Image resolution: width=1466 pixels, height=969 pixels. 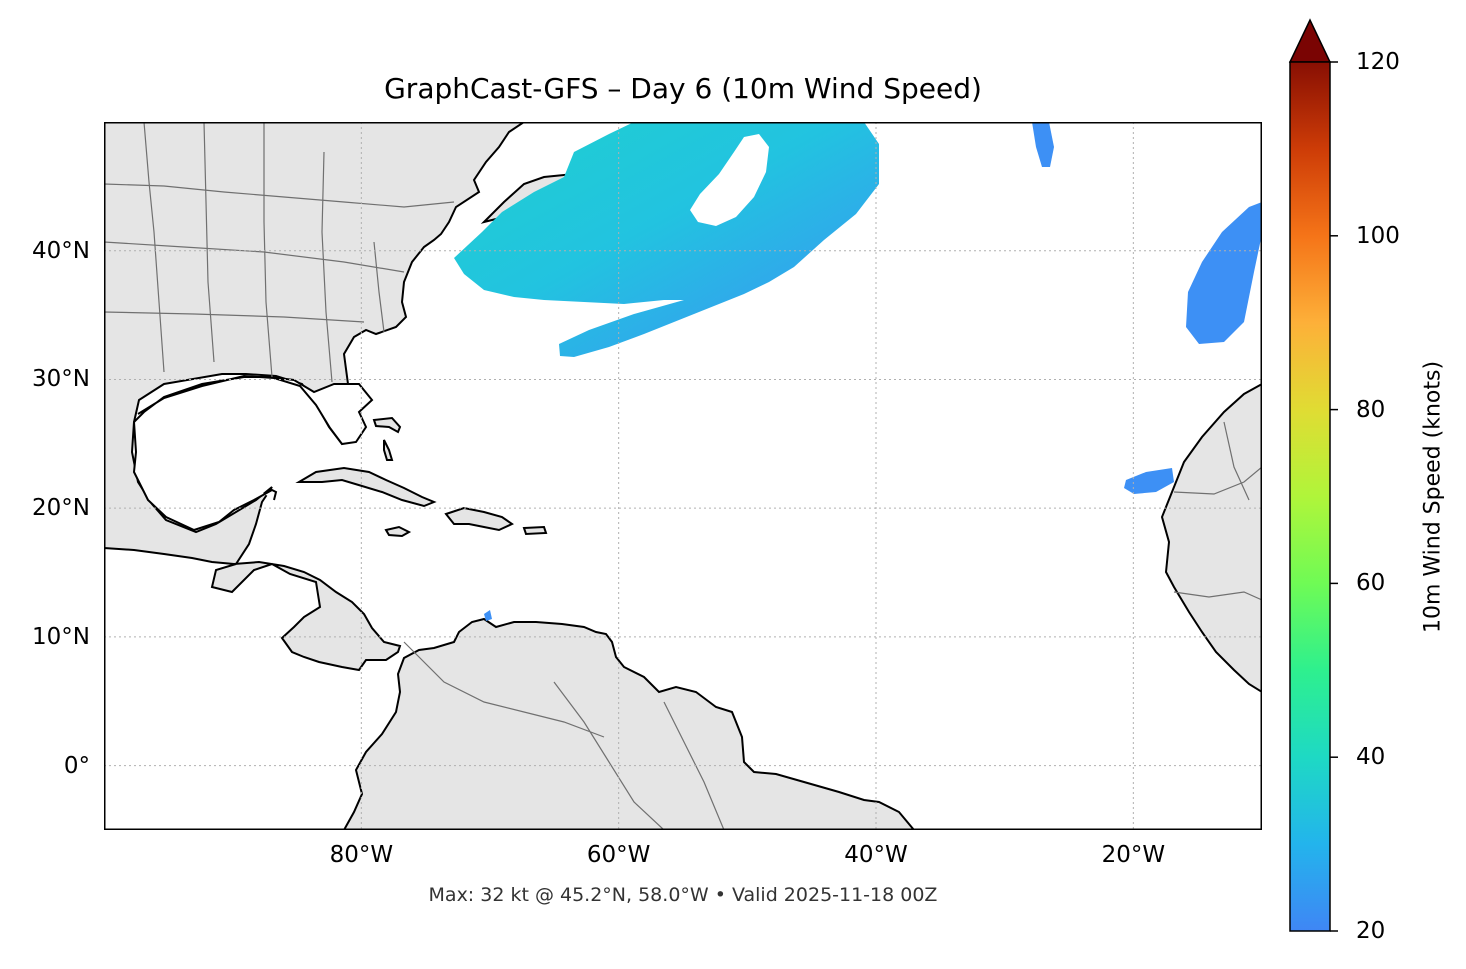 What do you see at coordinates (1149, 481) in the screenshot?
I see `wind-patch-canary` at bounding box center [1149, 481].